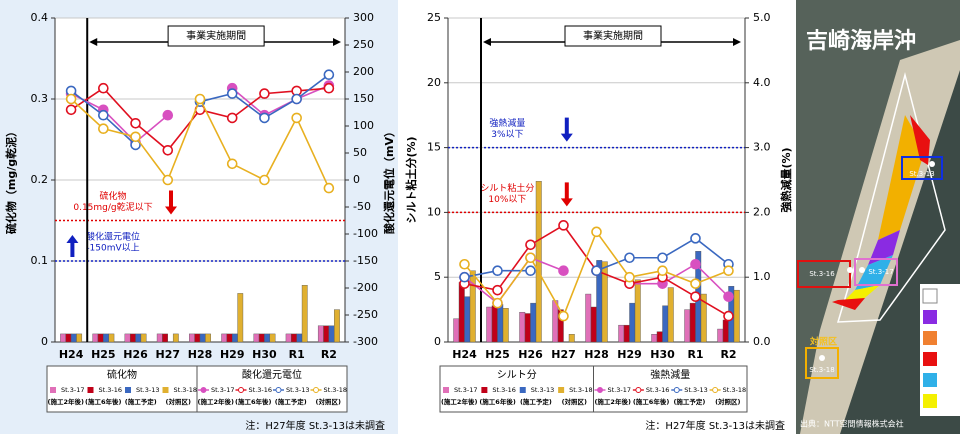 The width and height of the screenshot is (960, 438). I want to click on y-tick-label: 10, so click(434, 211).